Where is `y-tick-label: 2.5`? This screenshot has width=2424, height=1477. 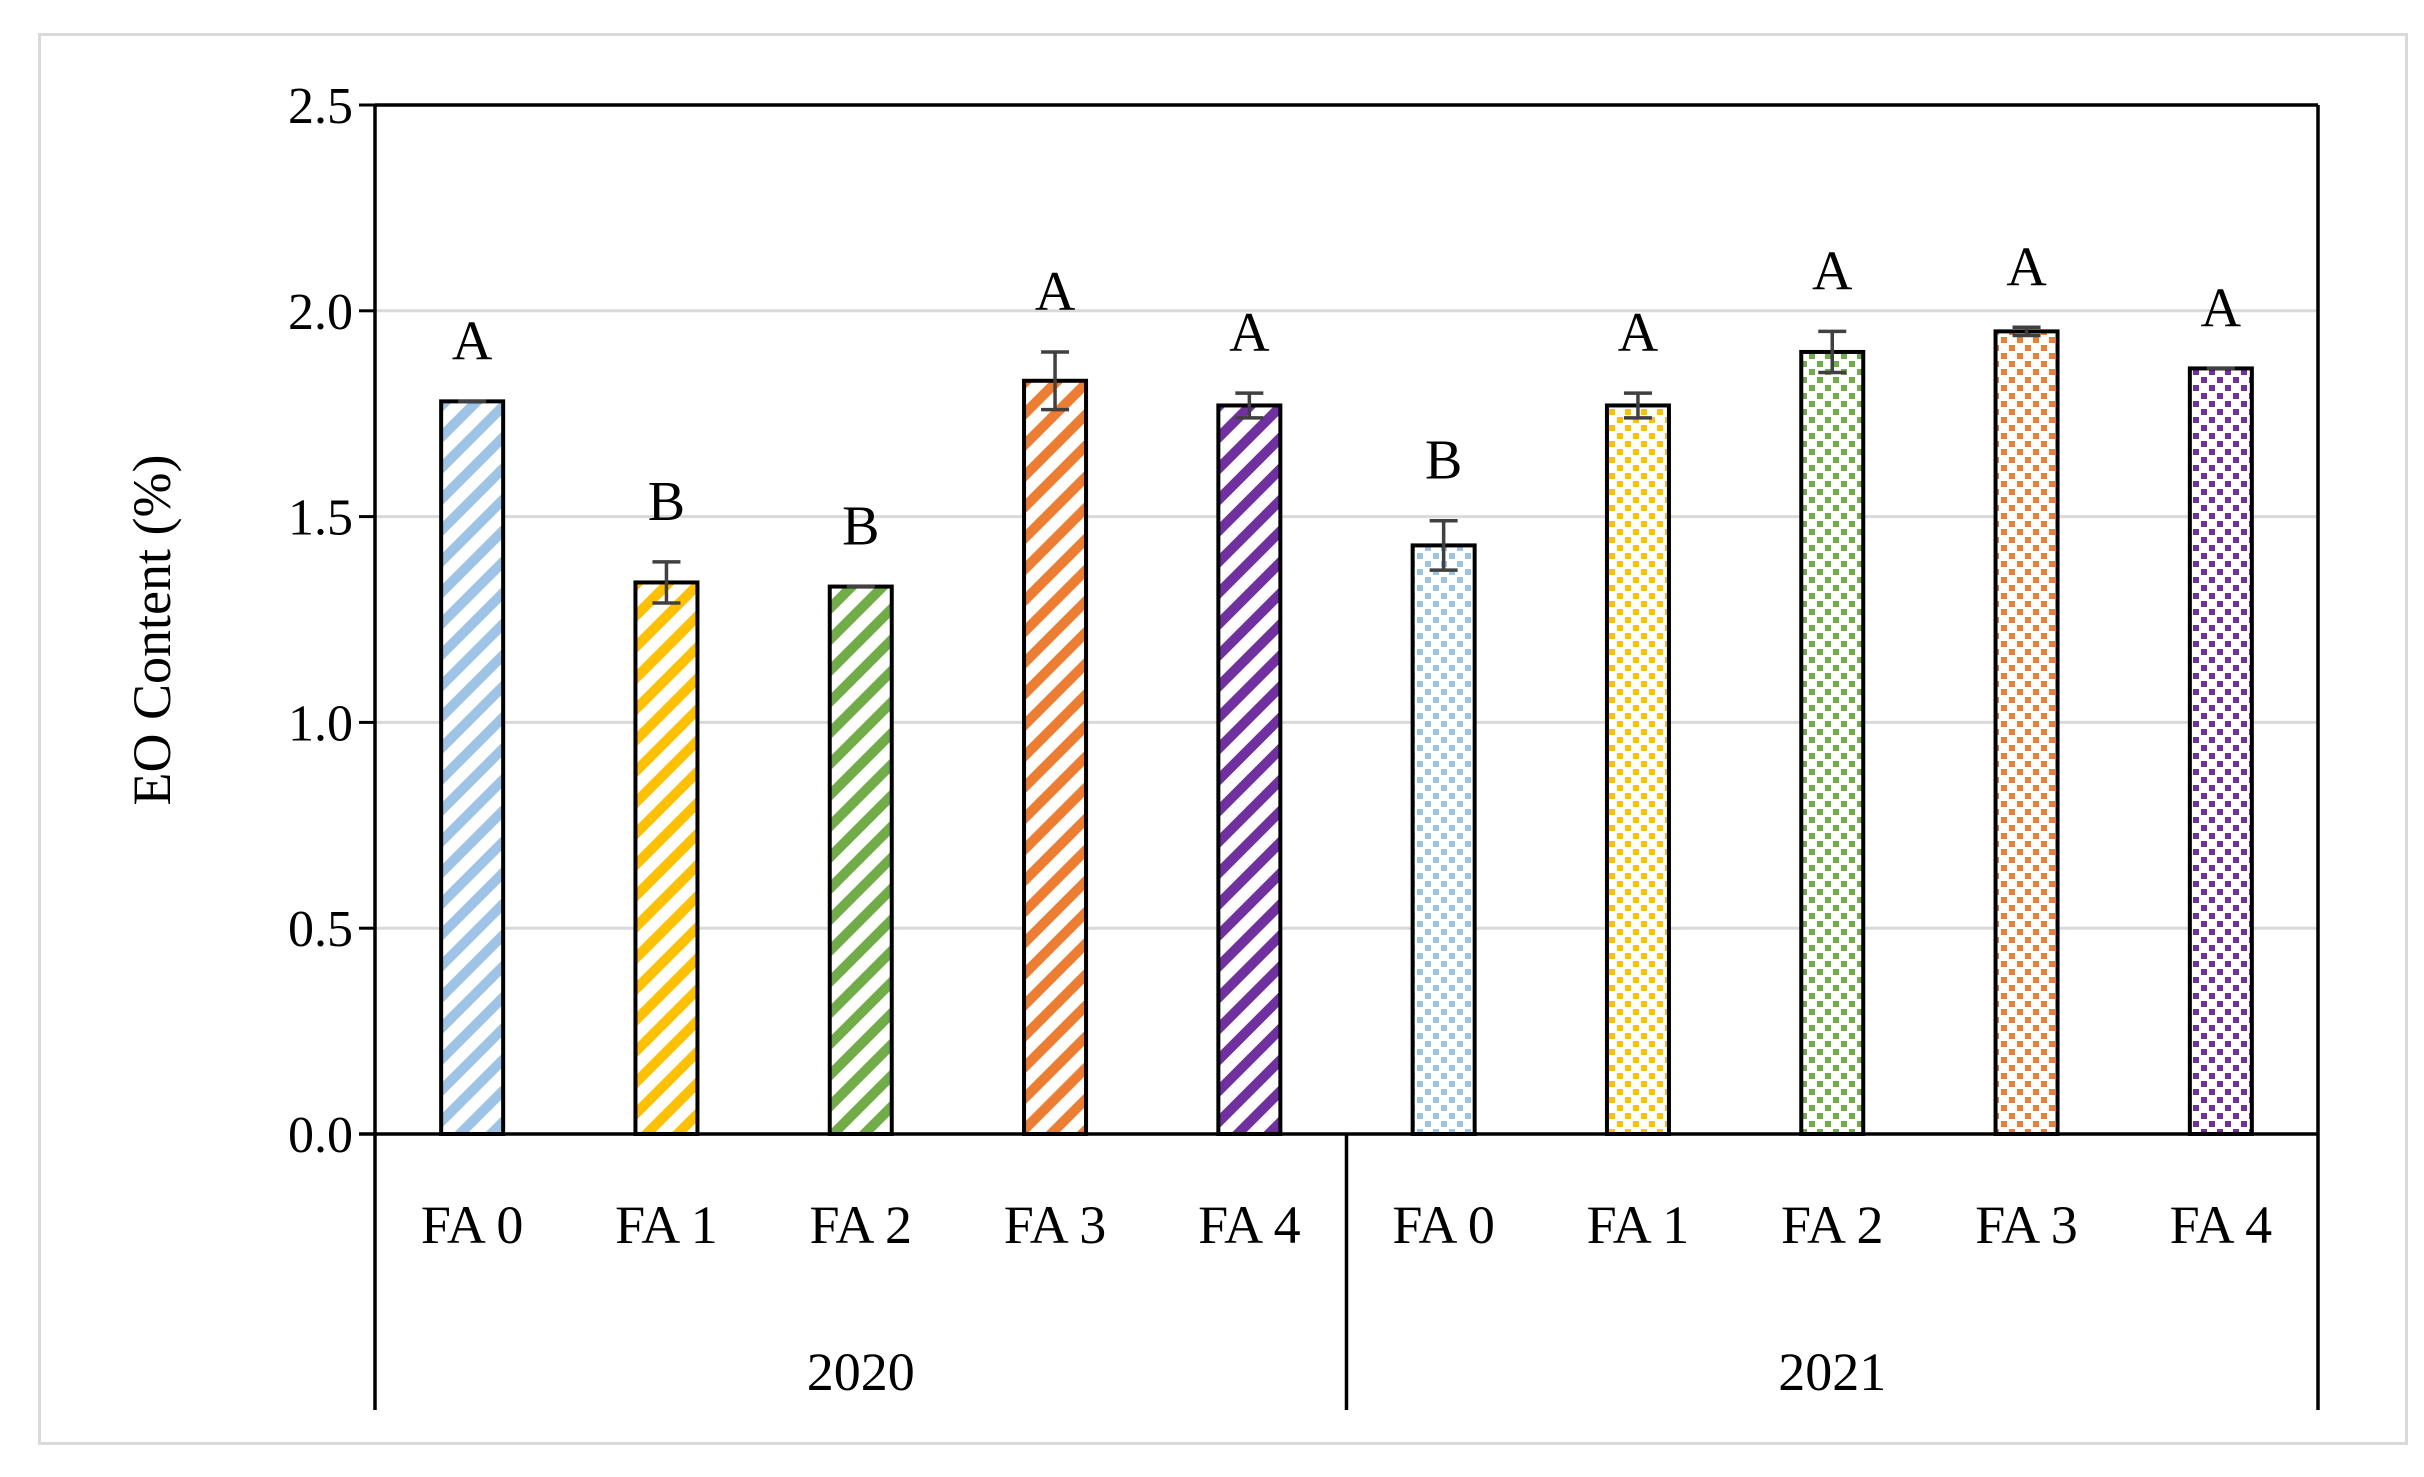
y-tick-label: 2.5 is located at coordinates (320, 106).